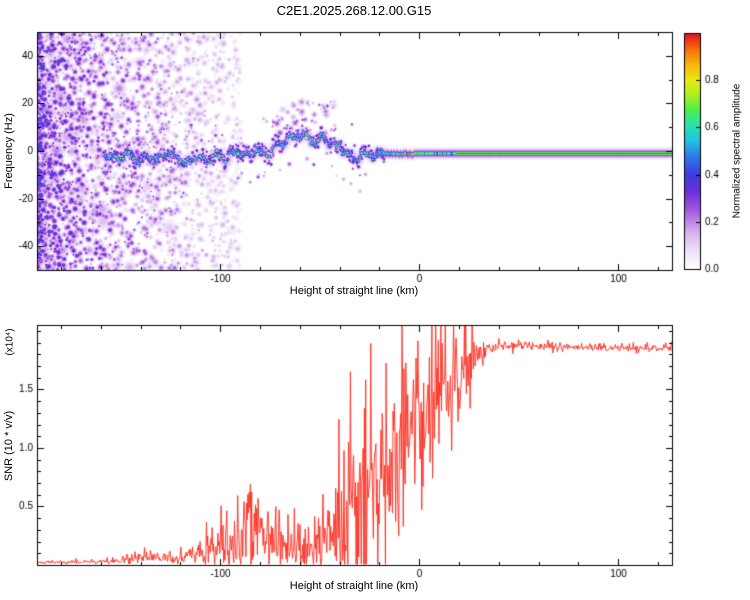  I want to click on figure-title: C2E1.2025.268.12.00.G15, so click(354, 10).